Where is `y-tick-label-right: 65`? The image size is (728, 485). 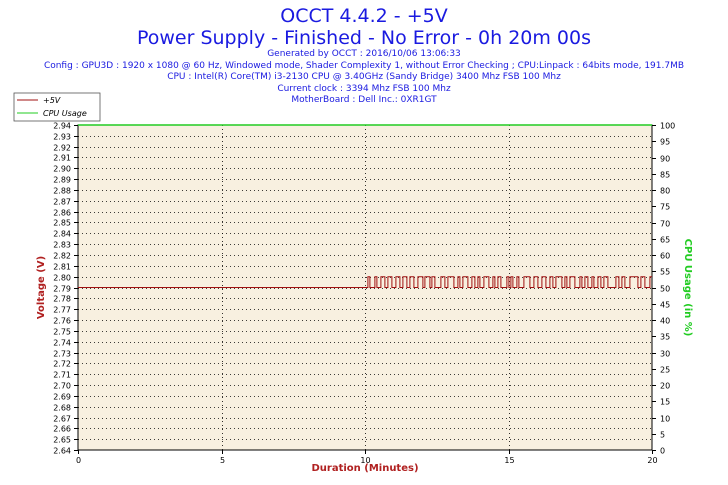
y-tick-label-right: 65 is located at coordinates (665, 240).